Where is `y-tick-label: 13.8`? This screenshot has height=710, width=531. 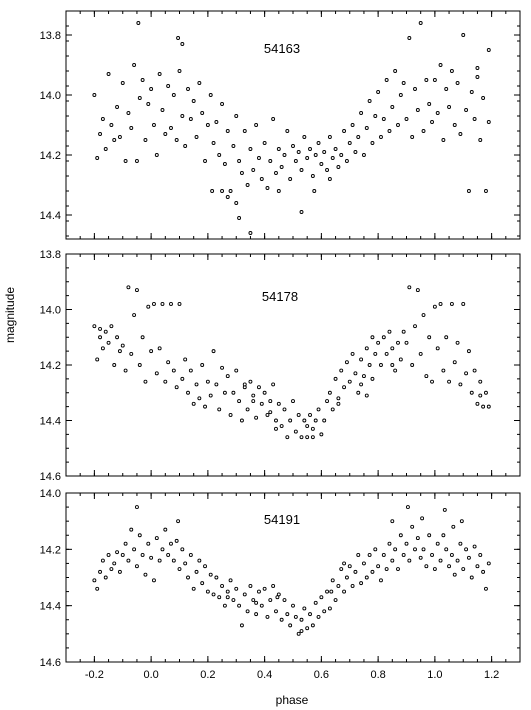 y-tick-label: 13.8 is located at coordinates (50, 255).